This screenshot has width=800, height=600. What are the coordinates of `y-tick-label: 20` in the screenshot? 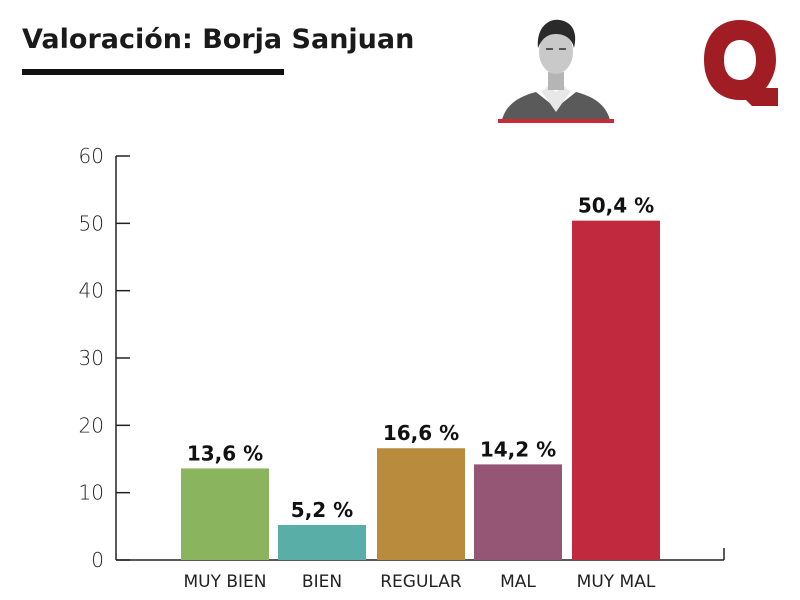 It's located at (91, 425).